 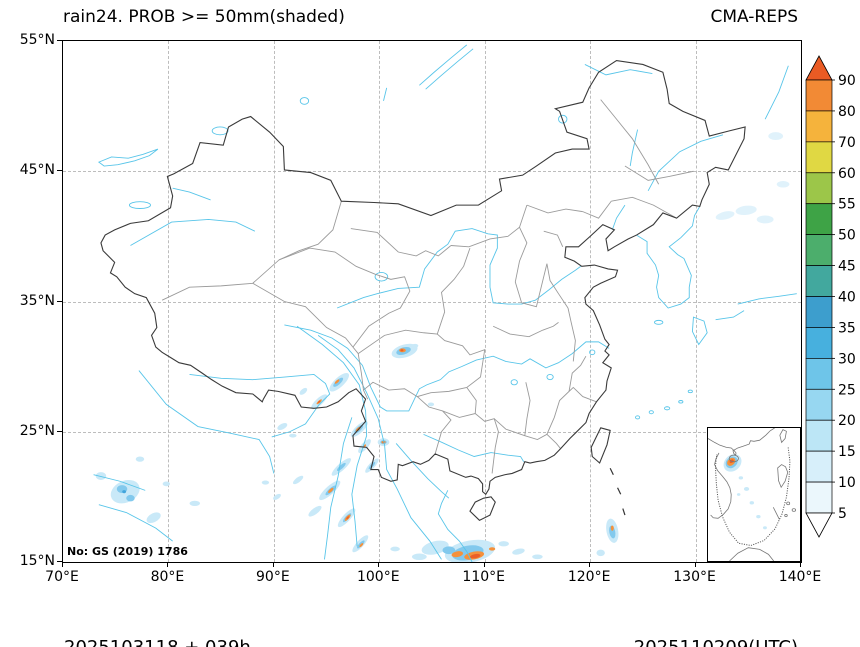 I want to click on svg-text: 35, so click(x=847, y=328).